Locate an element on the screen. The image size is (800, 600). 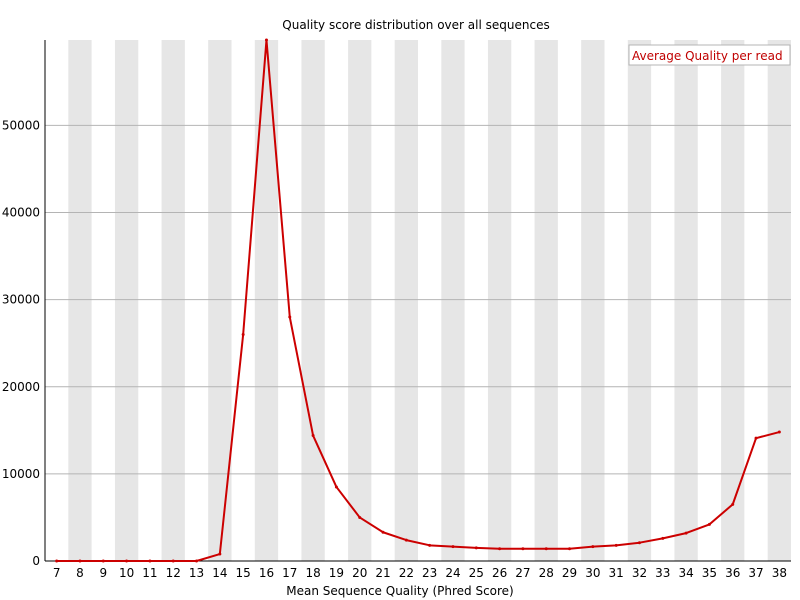
x-tick-label: 25 is located at coordinates (476, 573).